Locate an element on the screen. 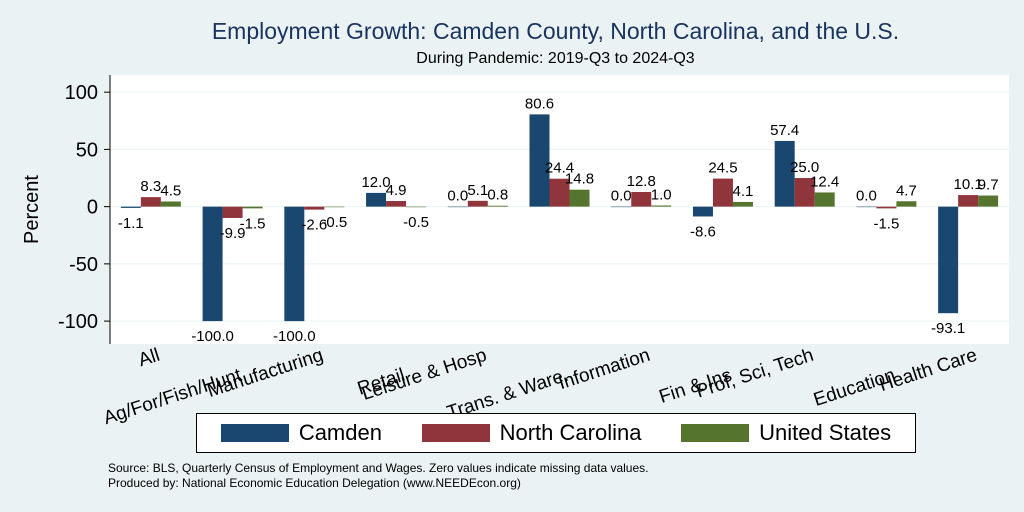 Image resolution: width=1024 pixels, height=512 pixels. bar-camden-manufacturing is located at coordinates (294, 264).